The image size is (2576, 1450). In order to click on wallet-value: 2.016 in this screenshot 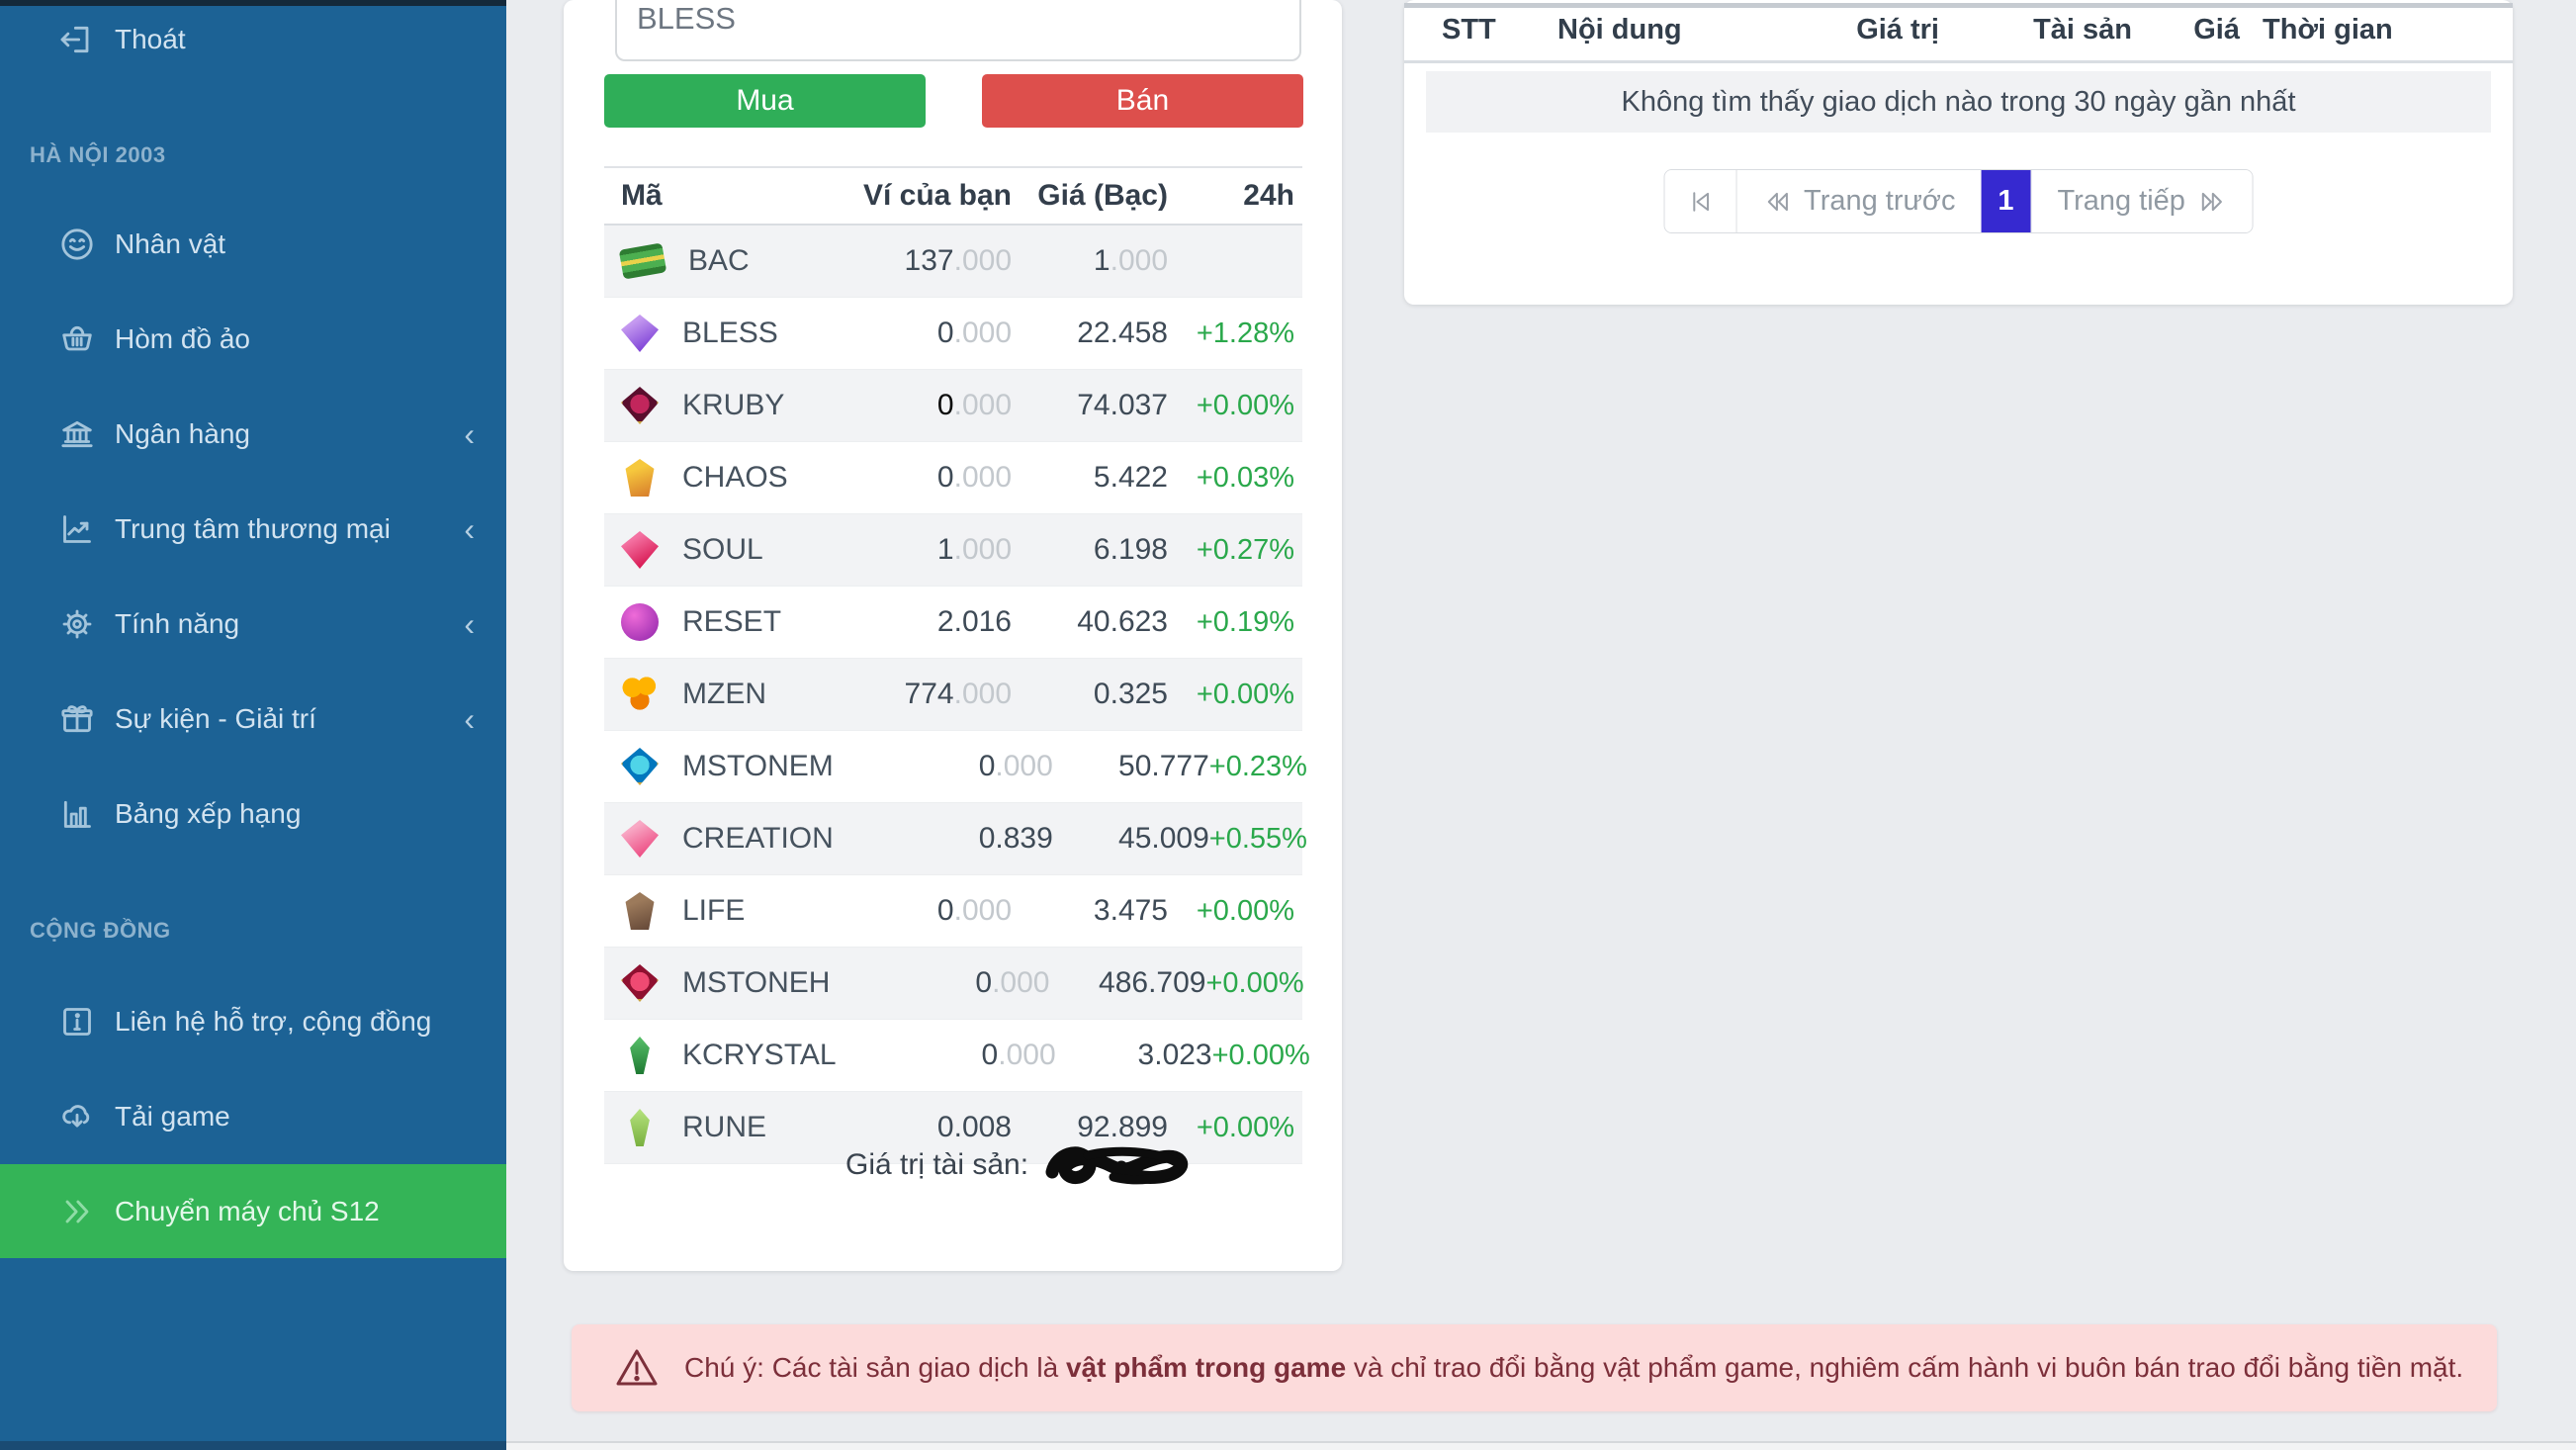, I will do `click(974, 621)`.